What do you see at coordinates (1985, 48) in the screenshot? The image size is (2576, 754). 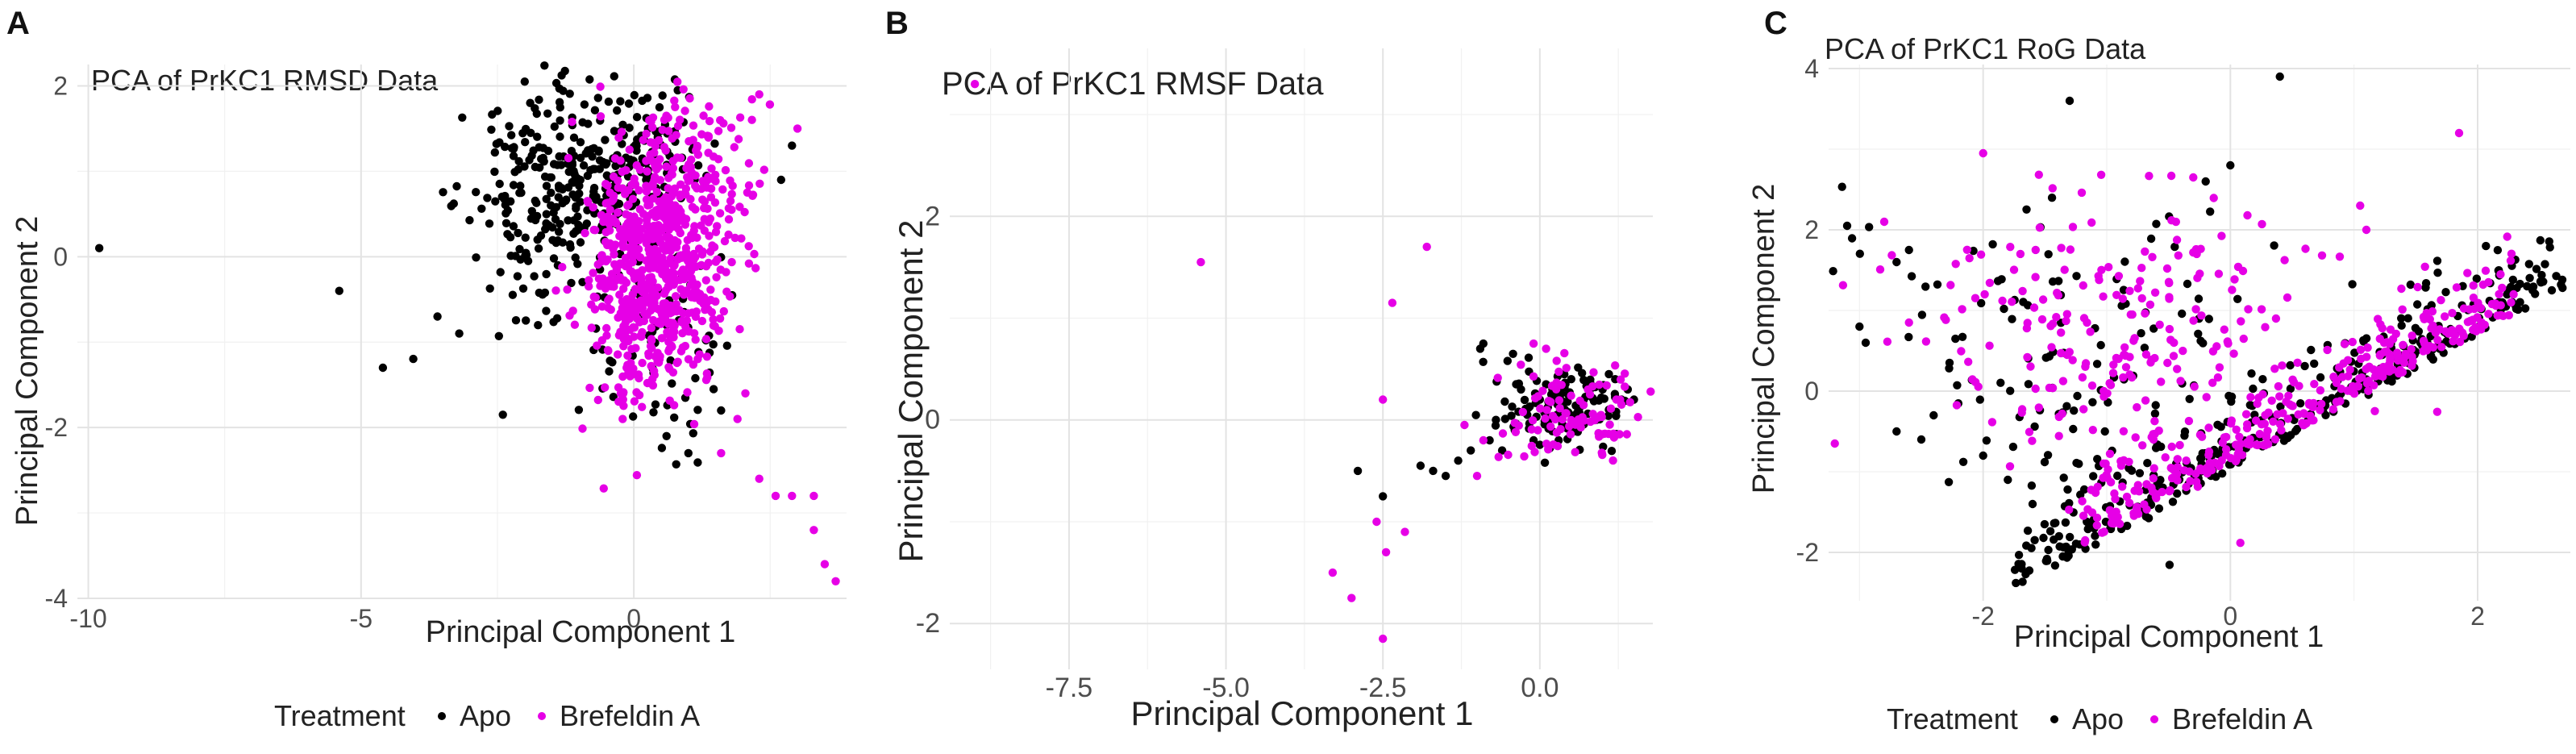 I see `panel-c-title: PCA of PrKC1 RoG Data` at bounding box center [1985, 48].